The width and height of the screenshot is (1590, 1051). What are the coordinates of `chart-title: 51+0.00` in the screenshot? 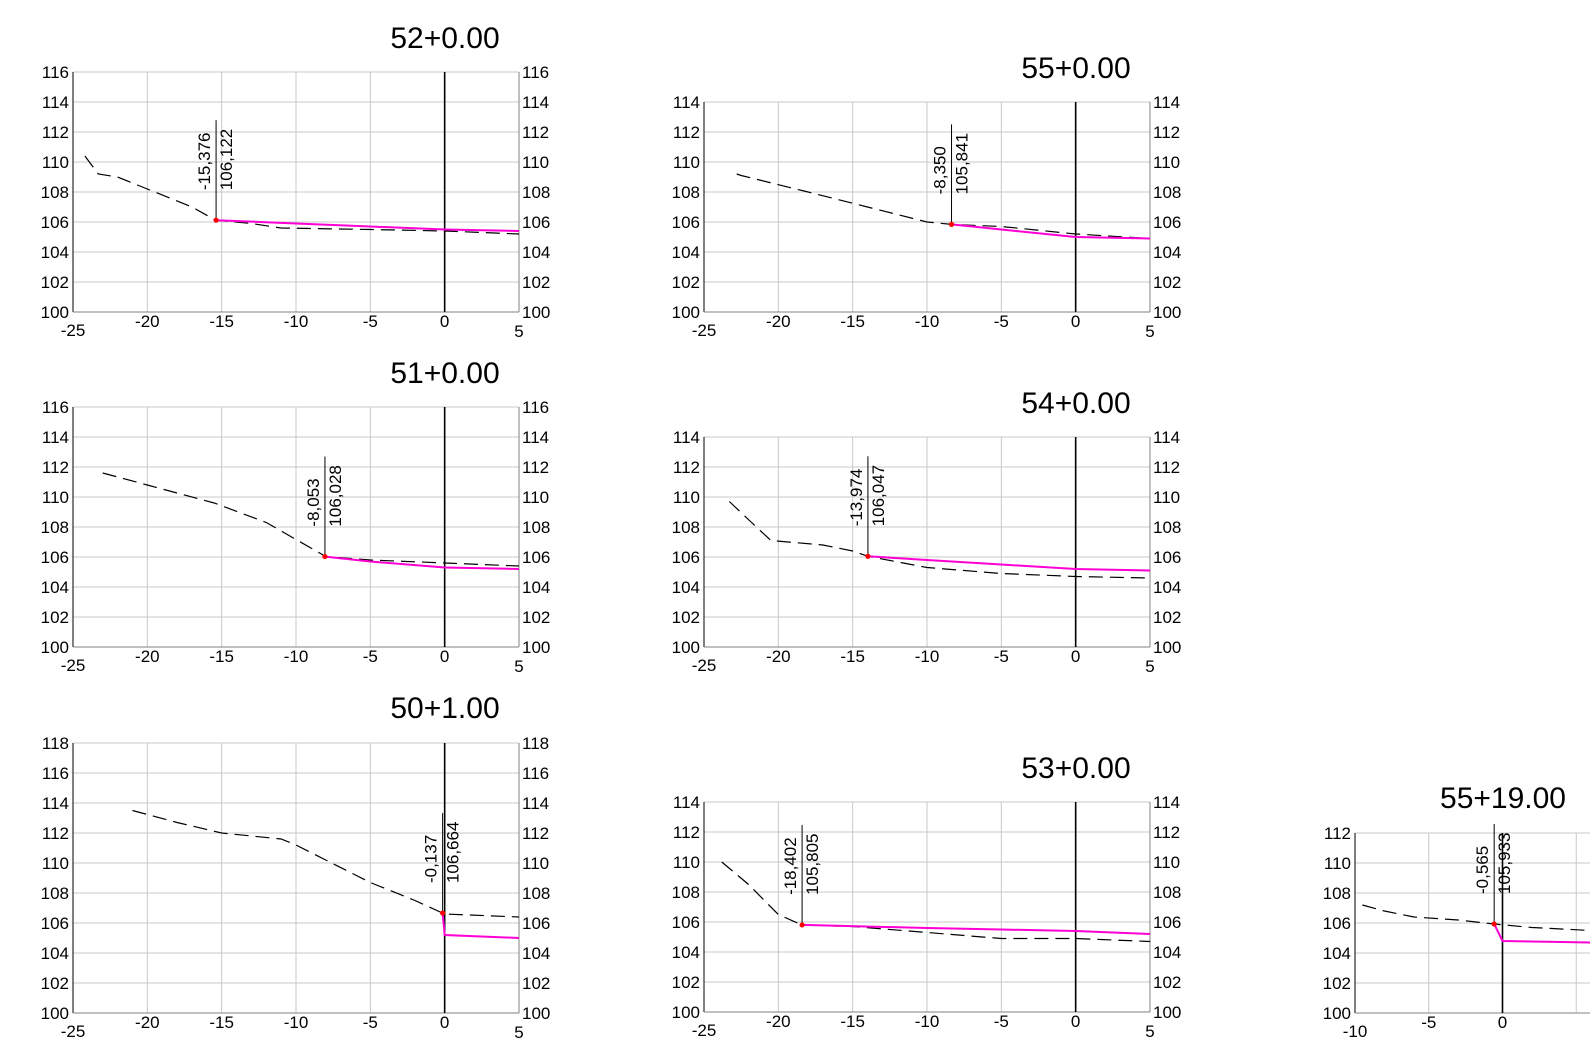 It's located at (444, 373).